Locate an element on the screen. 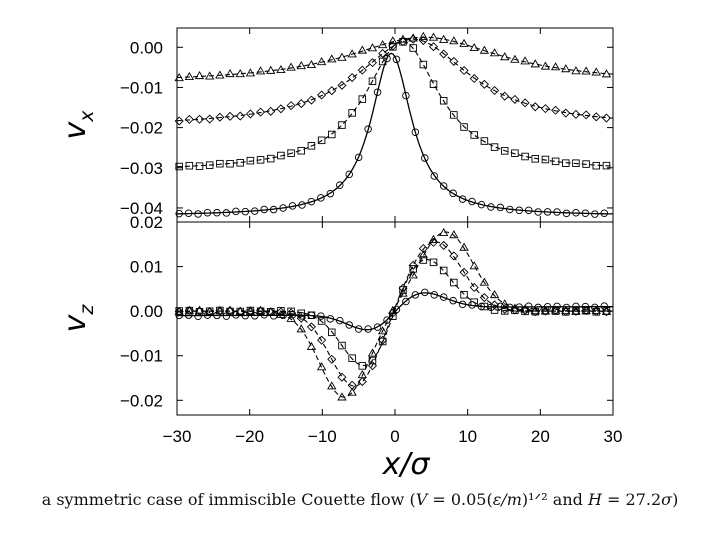  caption-v-value: = 0.05( is located at coordinates (460, 499).